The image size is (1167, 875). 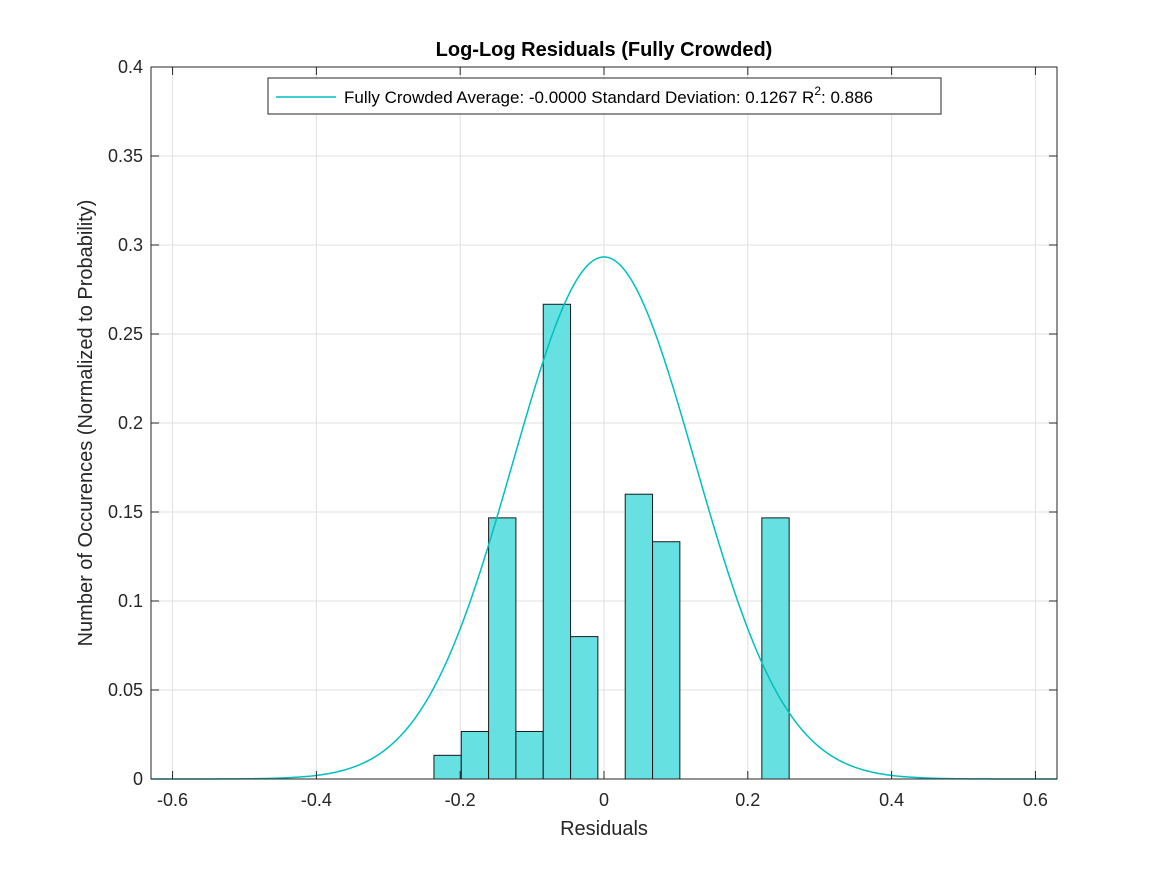 I want to click on y-tick-label: 0, so click(x=138, y=779).